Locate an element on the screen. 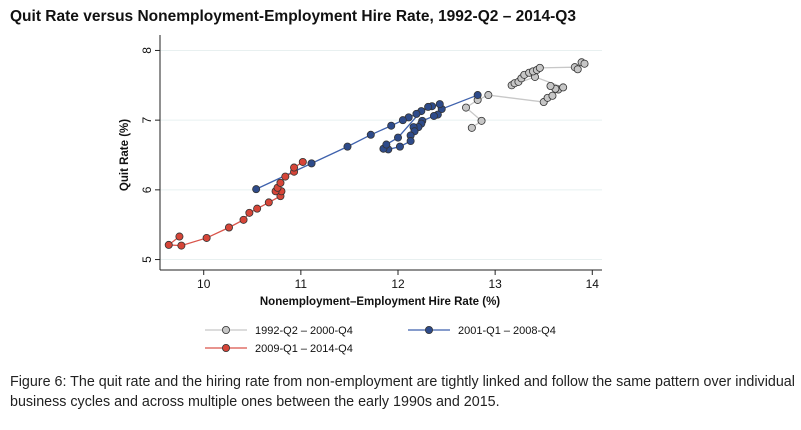 This screenshot has height=430, width=801. y-tick-label: 6 is located at coordinates (147, 189).